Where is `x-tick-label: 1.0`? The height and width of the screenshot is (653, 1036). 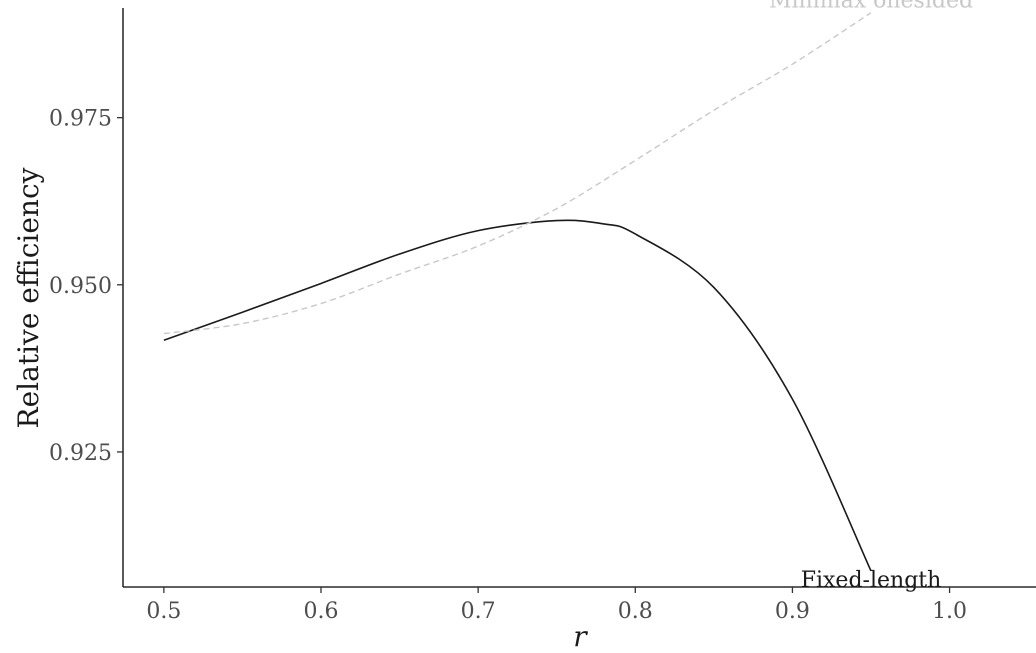 x-tick-label: 1.0 is located at coordinates (949, 611).